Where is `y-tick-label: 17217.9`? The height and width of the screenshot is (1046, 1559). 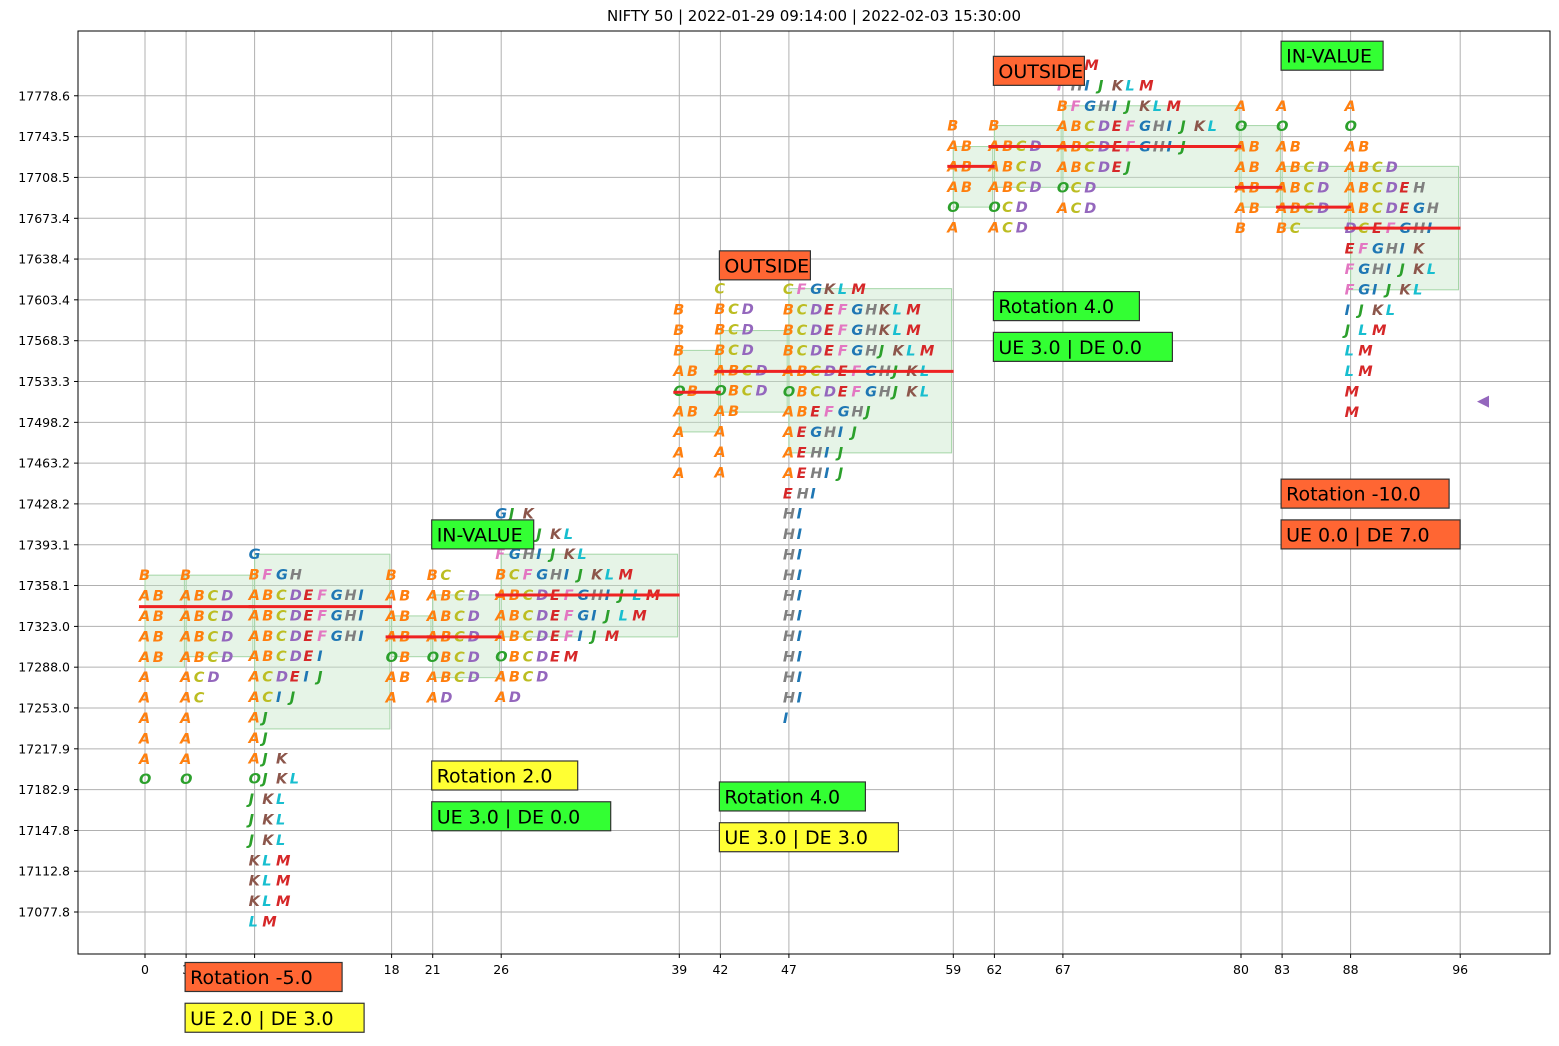 y-tick-label: 17217.9 is located at coordinates (44, 748).